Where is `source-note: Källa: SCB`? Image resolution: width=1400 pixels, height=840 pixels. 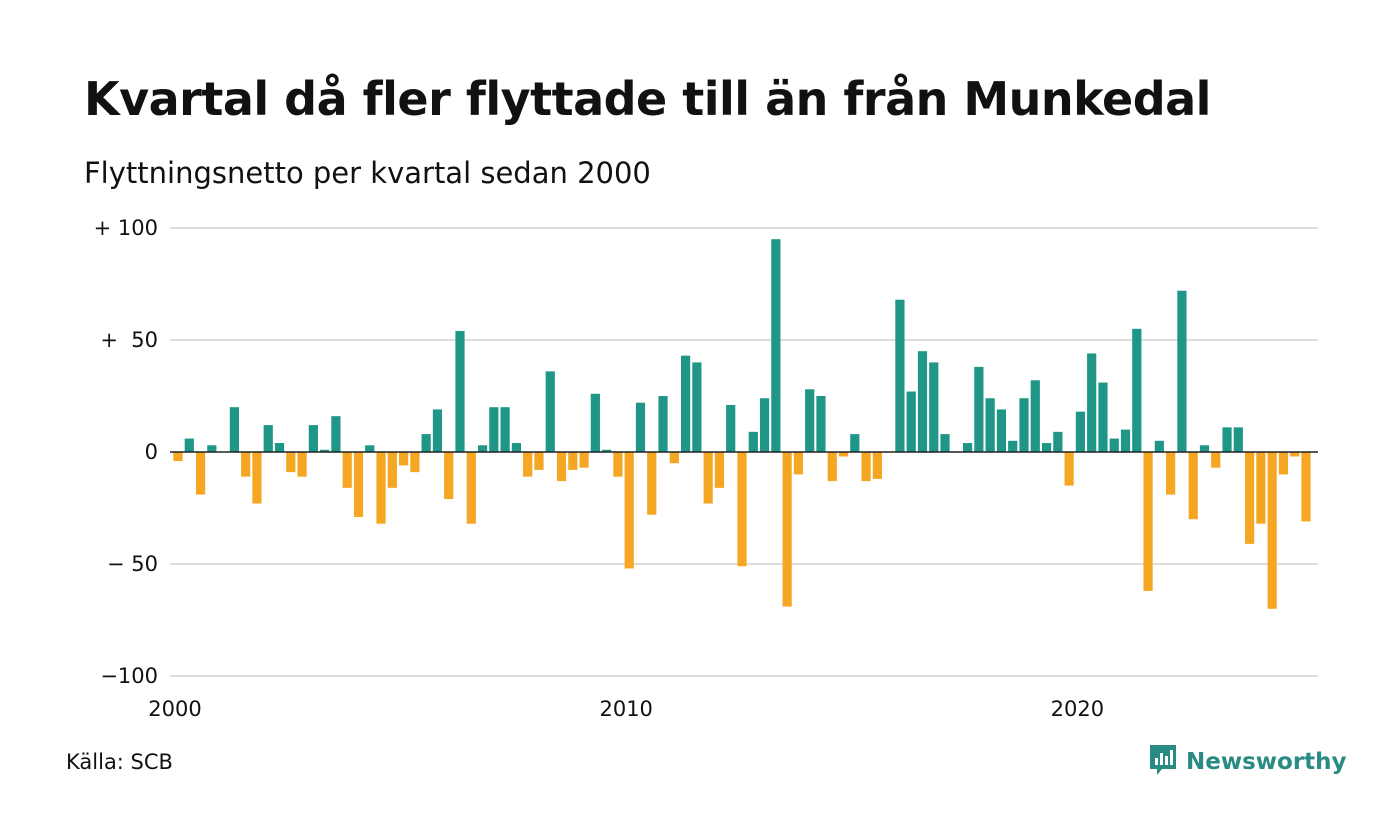
source-note: Källa: SCB is located at coordinates (119, 762).